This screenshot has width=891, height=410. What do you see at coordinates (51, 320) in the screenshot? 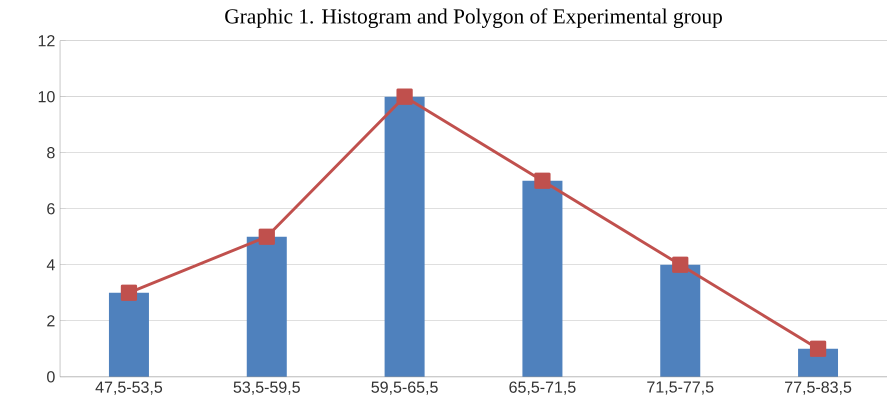
I see `y-tick-label: 2` at bounding box center [51, 320].